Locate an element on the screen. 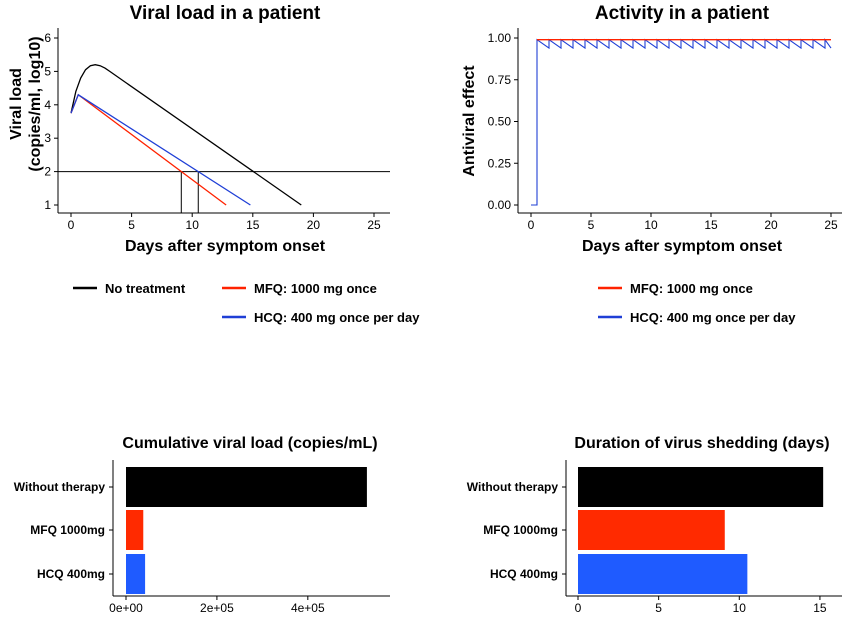 Image resolution: width=850 pixels, height=621 pixels. viral-load-y-tick-label: 6 is located at coordinates (47, 38).